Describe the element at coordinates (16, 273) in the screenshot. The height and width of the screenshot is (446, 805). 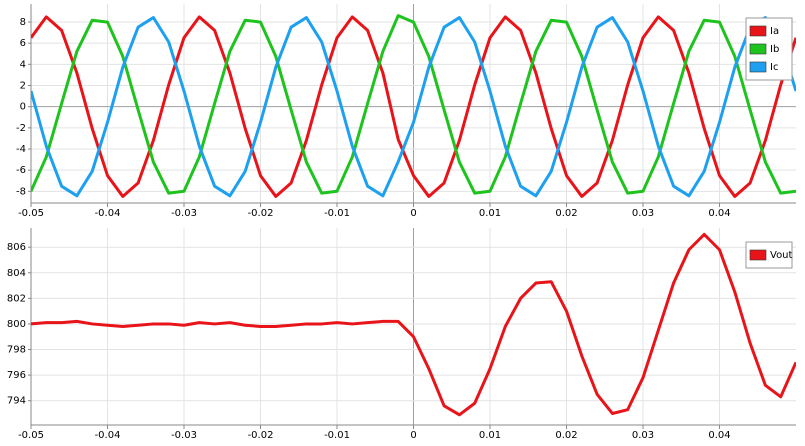
I see `y-tick-label: 804` at that location.